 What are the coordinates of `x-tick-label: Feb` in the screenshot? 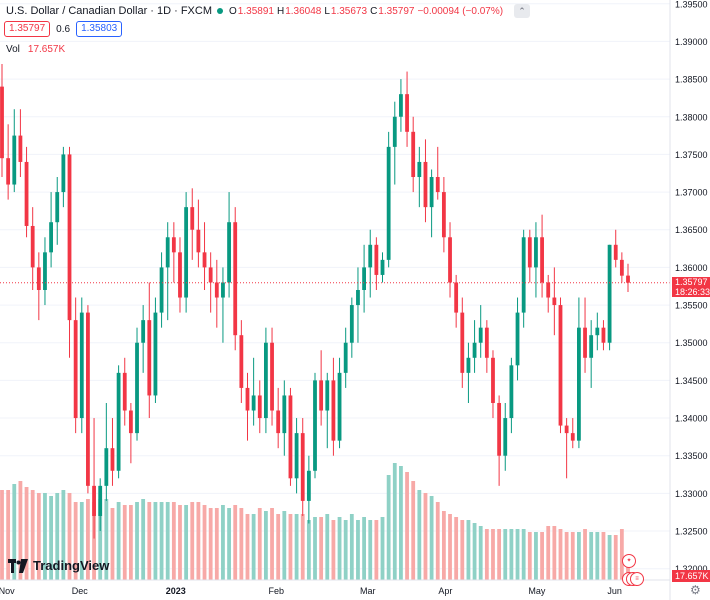 It's located at (277, 591).